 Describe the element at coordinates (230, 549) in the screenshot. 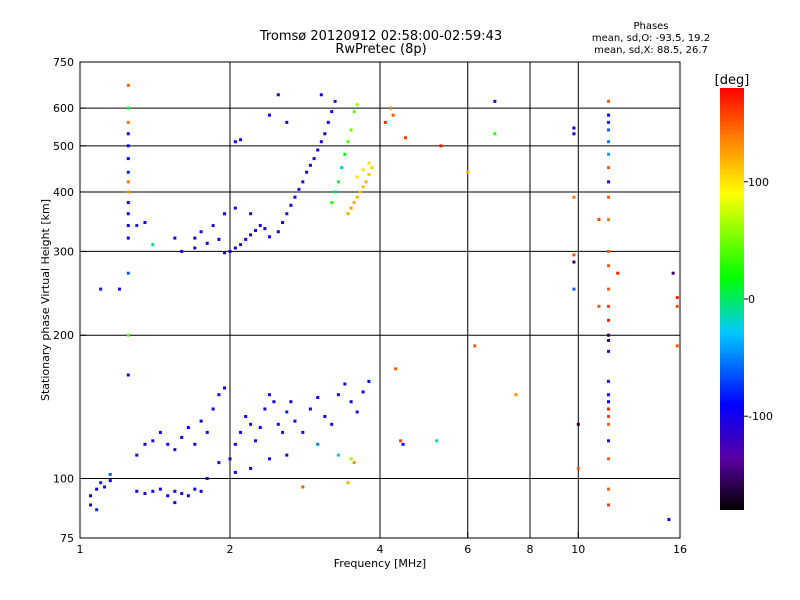

I see `x-tick-label: 2` at that location.